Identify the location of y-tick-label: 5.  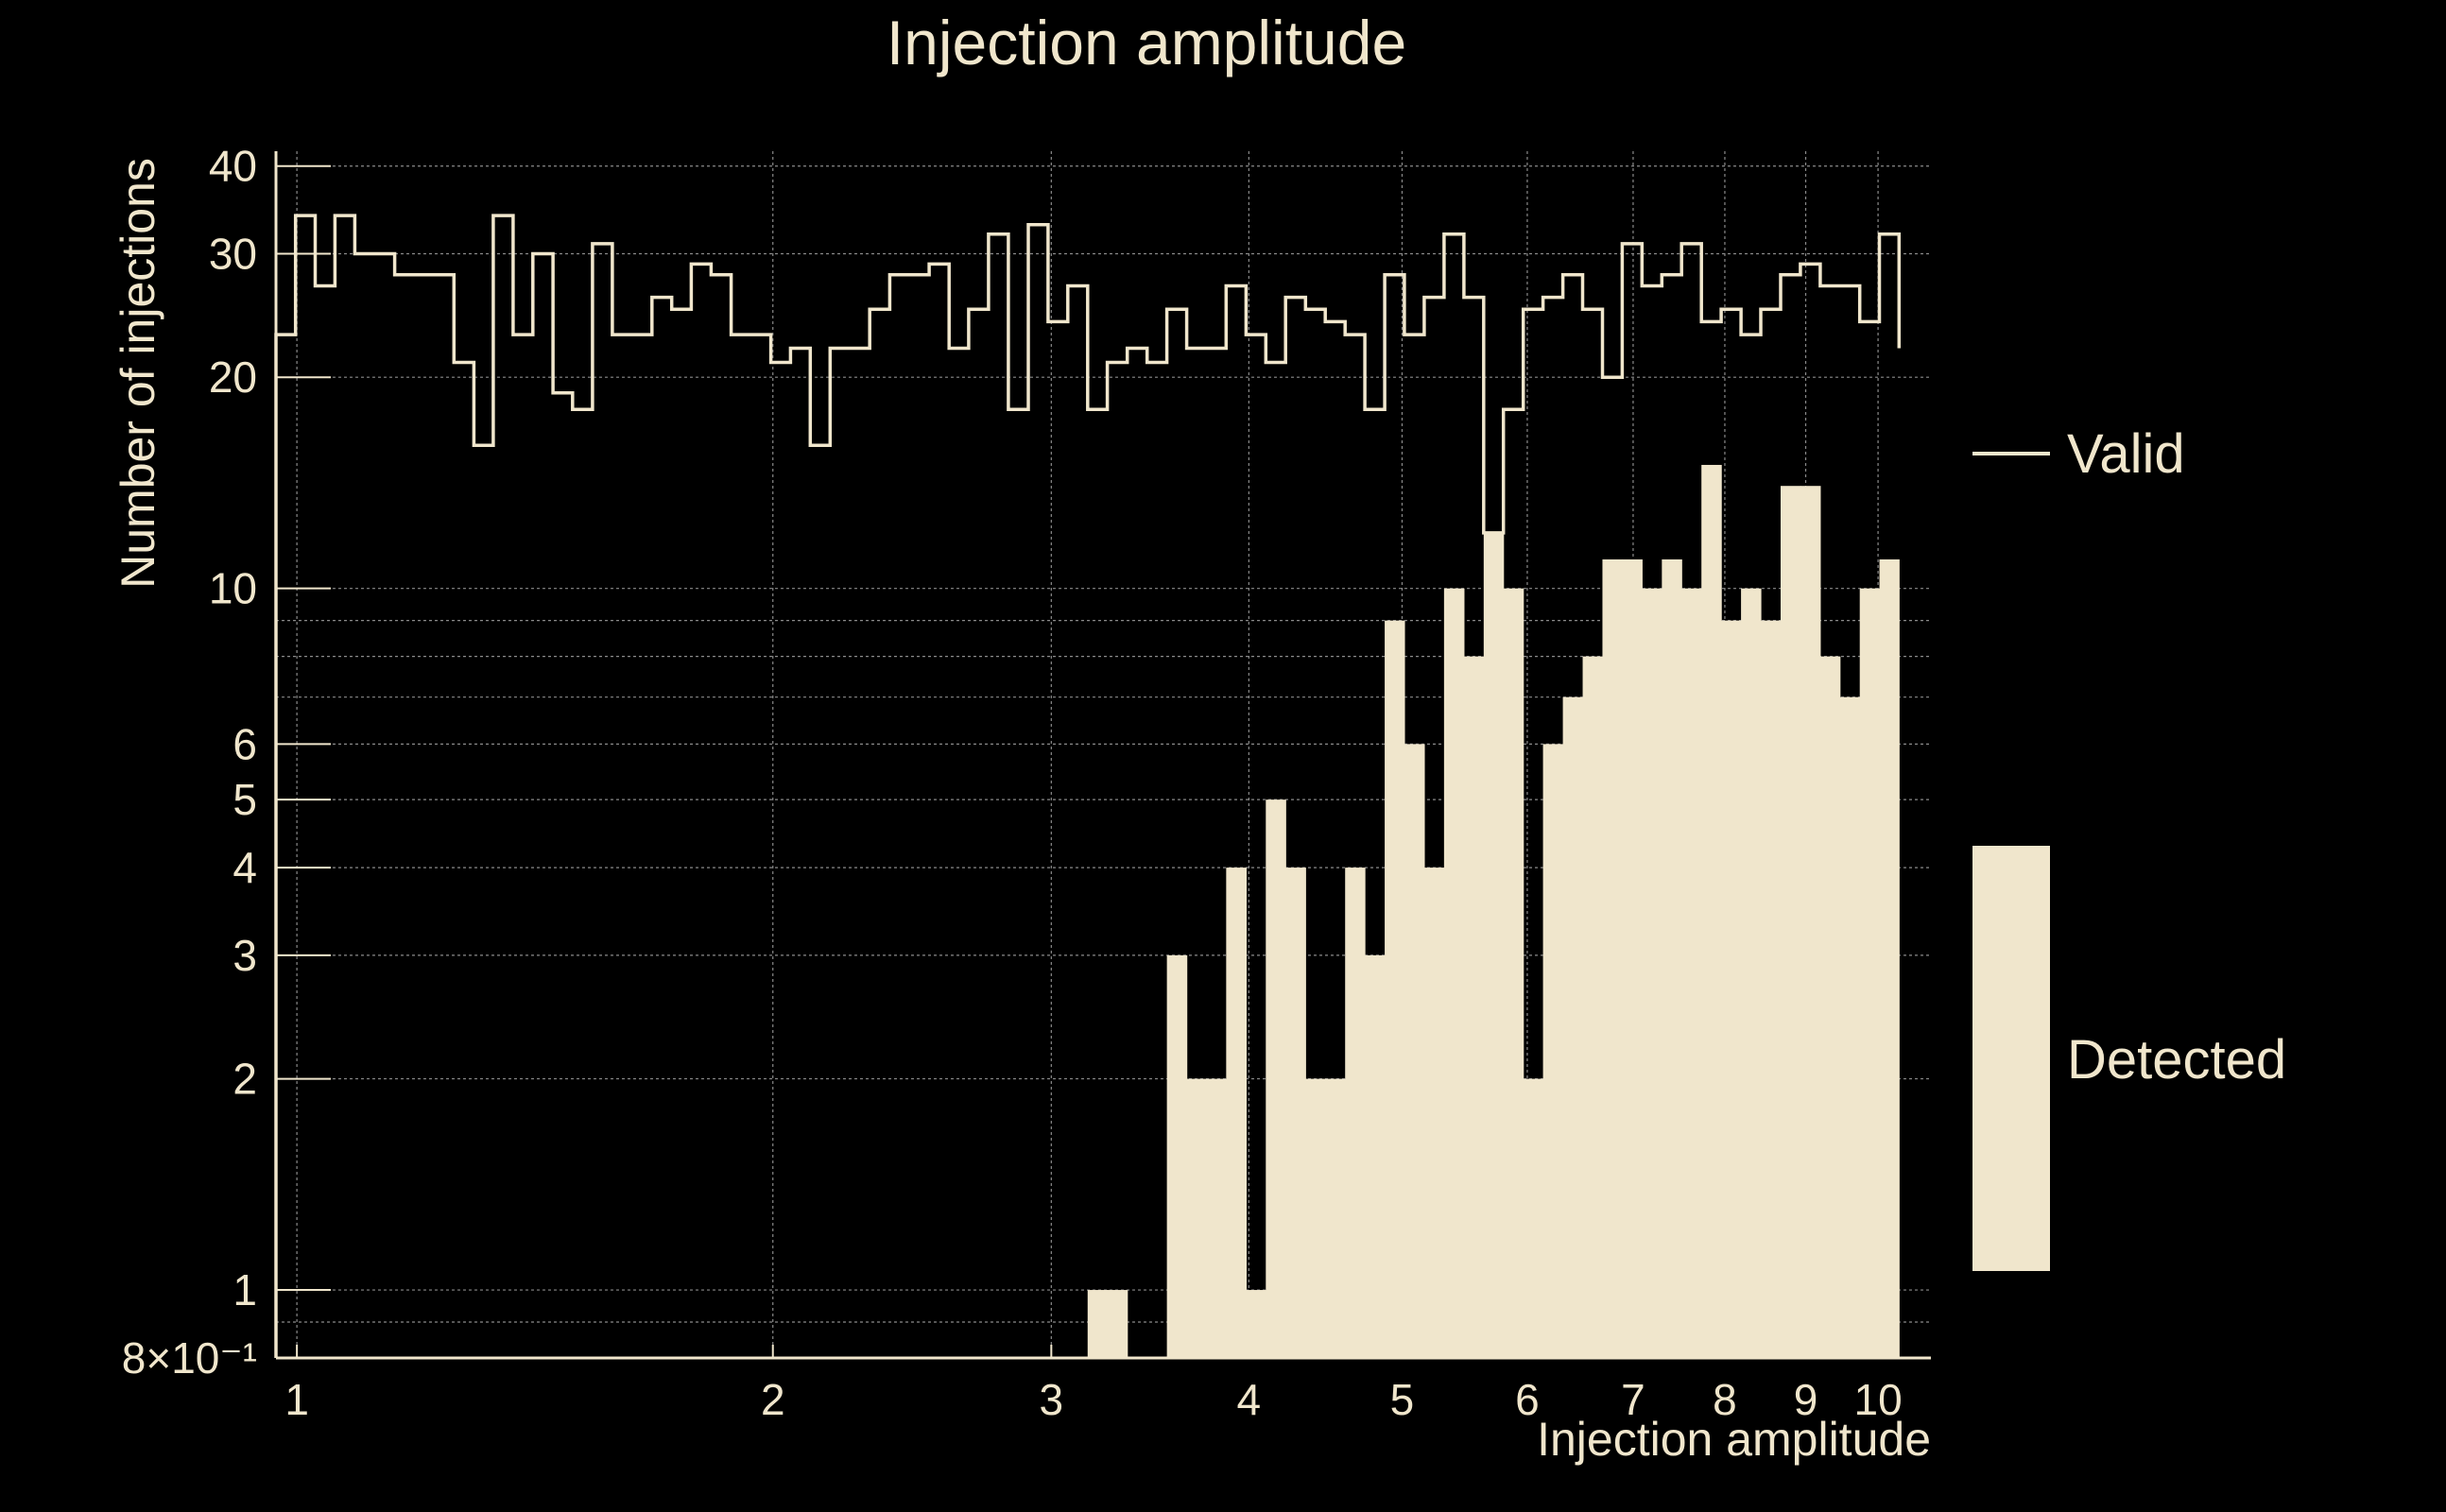
(245, 799).